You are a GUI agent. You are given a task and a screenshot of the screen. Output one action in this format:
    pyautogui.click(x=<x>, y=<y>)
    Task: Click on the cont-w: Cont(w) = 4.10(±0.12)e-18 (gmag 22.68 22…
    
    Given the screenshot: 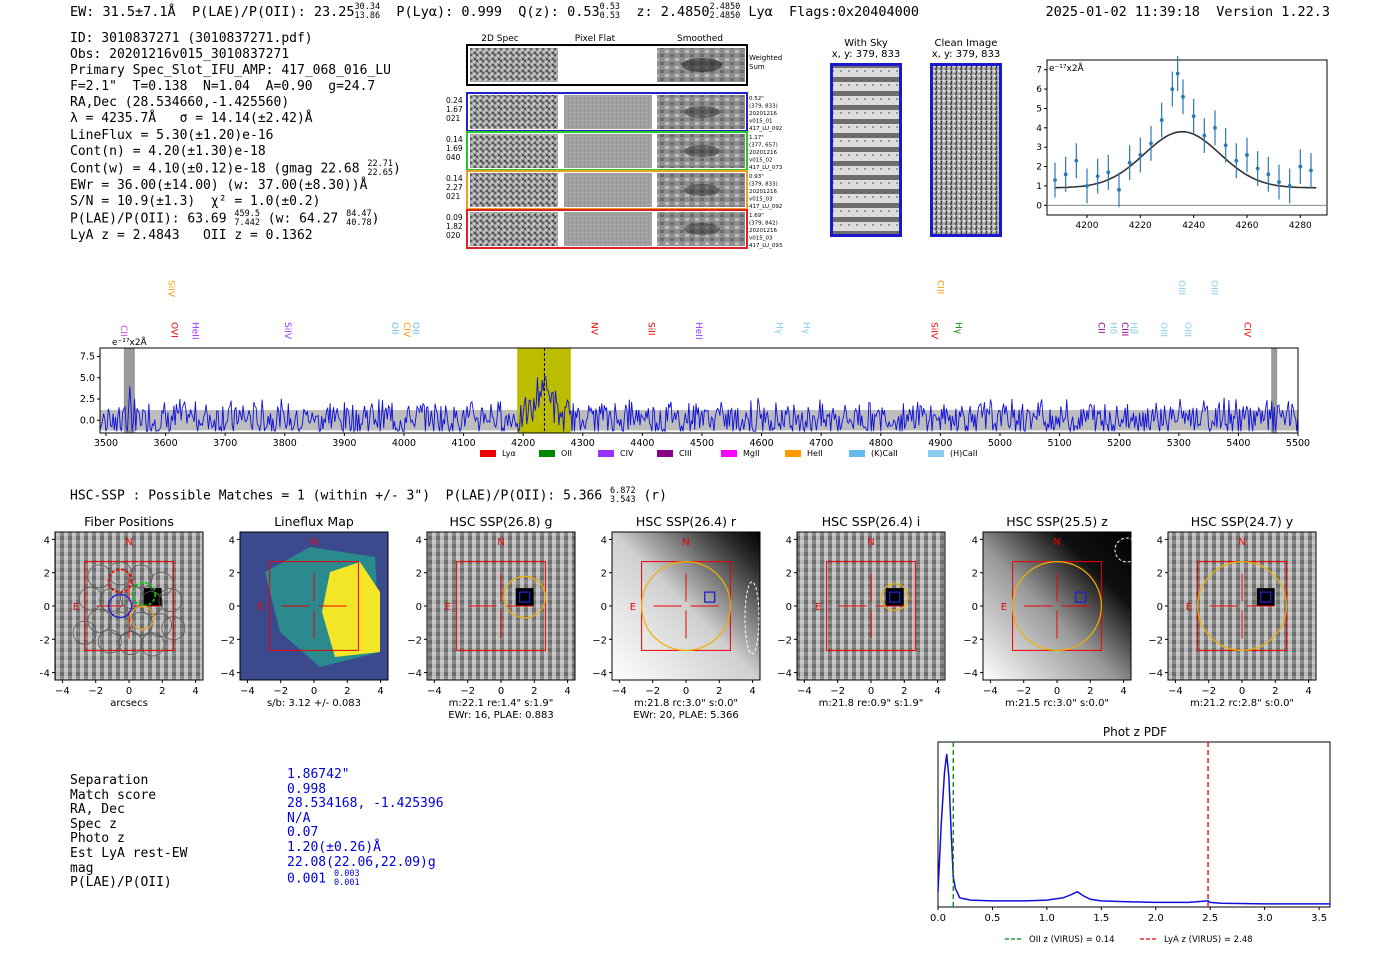 What is the action you would take?
    pyautogui.click(x=235, y=168)
    